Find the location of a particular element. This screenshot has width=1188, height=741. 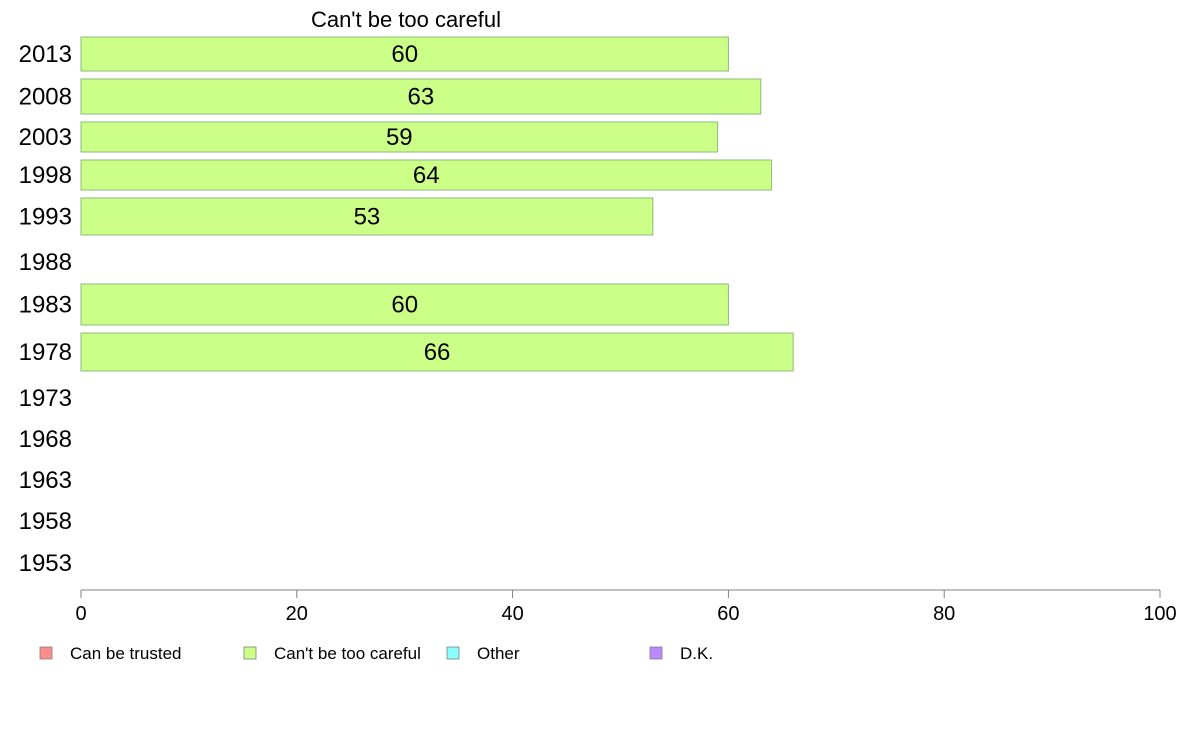

legend-label: D.K. is located at coordinates (696, 653).